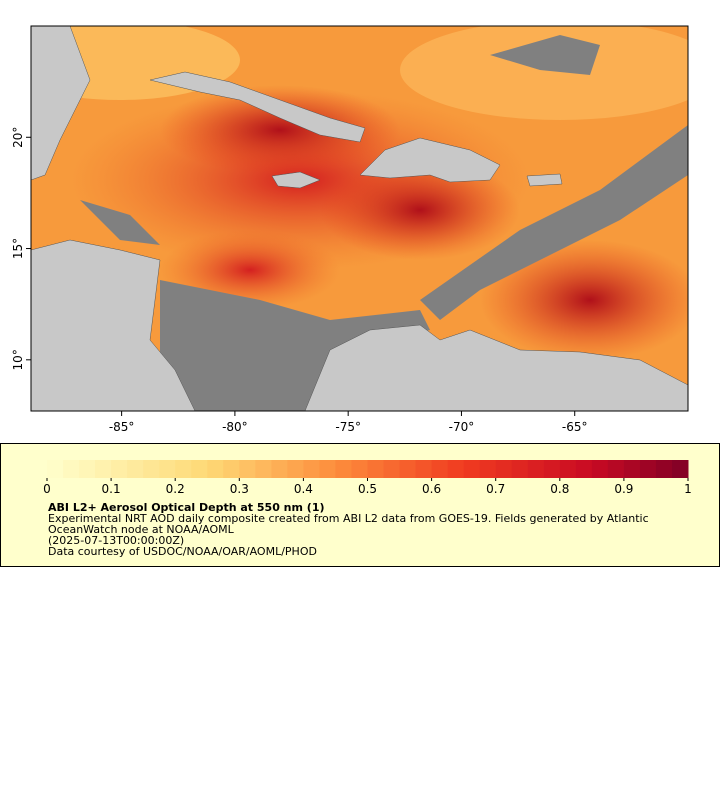 Image resolution: width=720 pixels, height=800 pixels. What do you see at coordinates (296, 180) in the screenshot?
I see `land-jamaica` at bounding box center [296, 180].